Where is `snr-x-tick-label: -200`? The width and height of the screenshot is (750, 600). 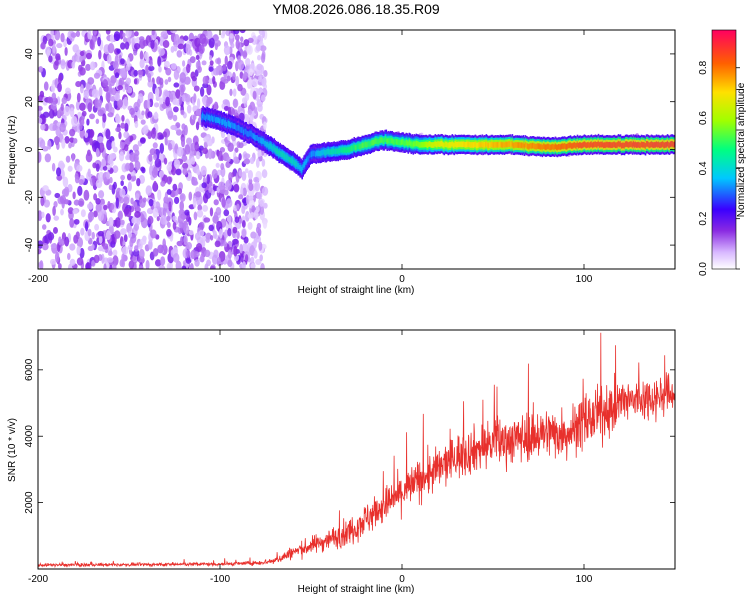 snr-x-tick-label: -200 is located at coordinates (38, 579).